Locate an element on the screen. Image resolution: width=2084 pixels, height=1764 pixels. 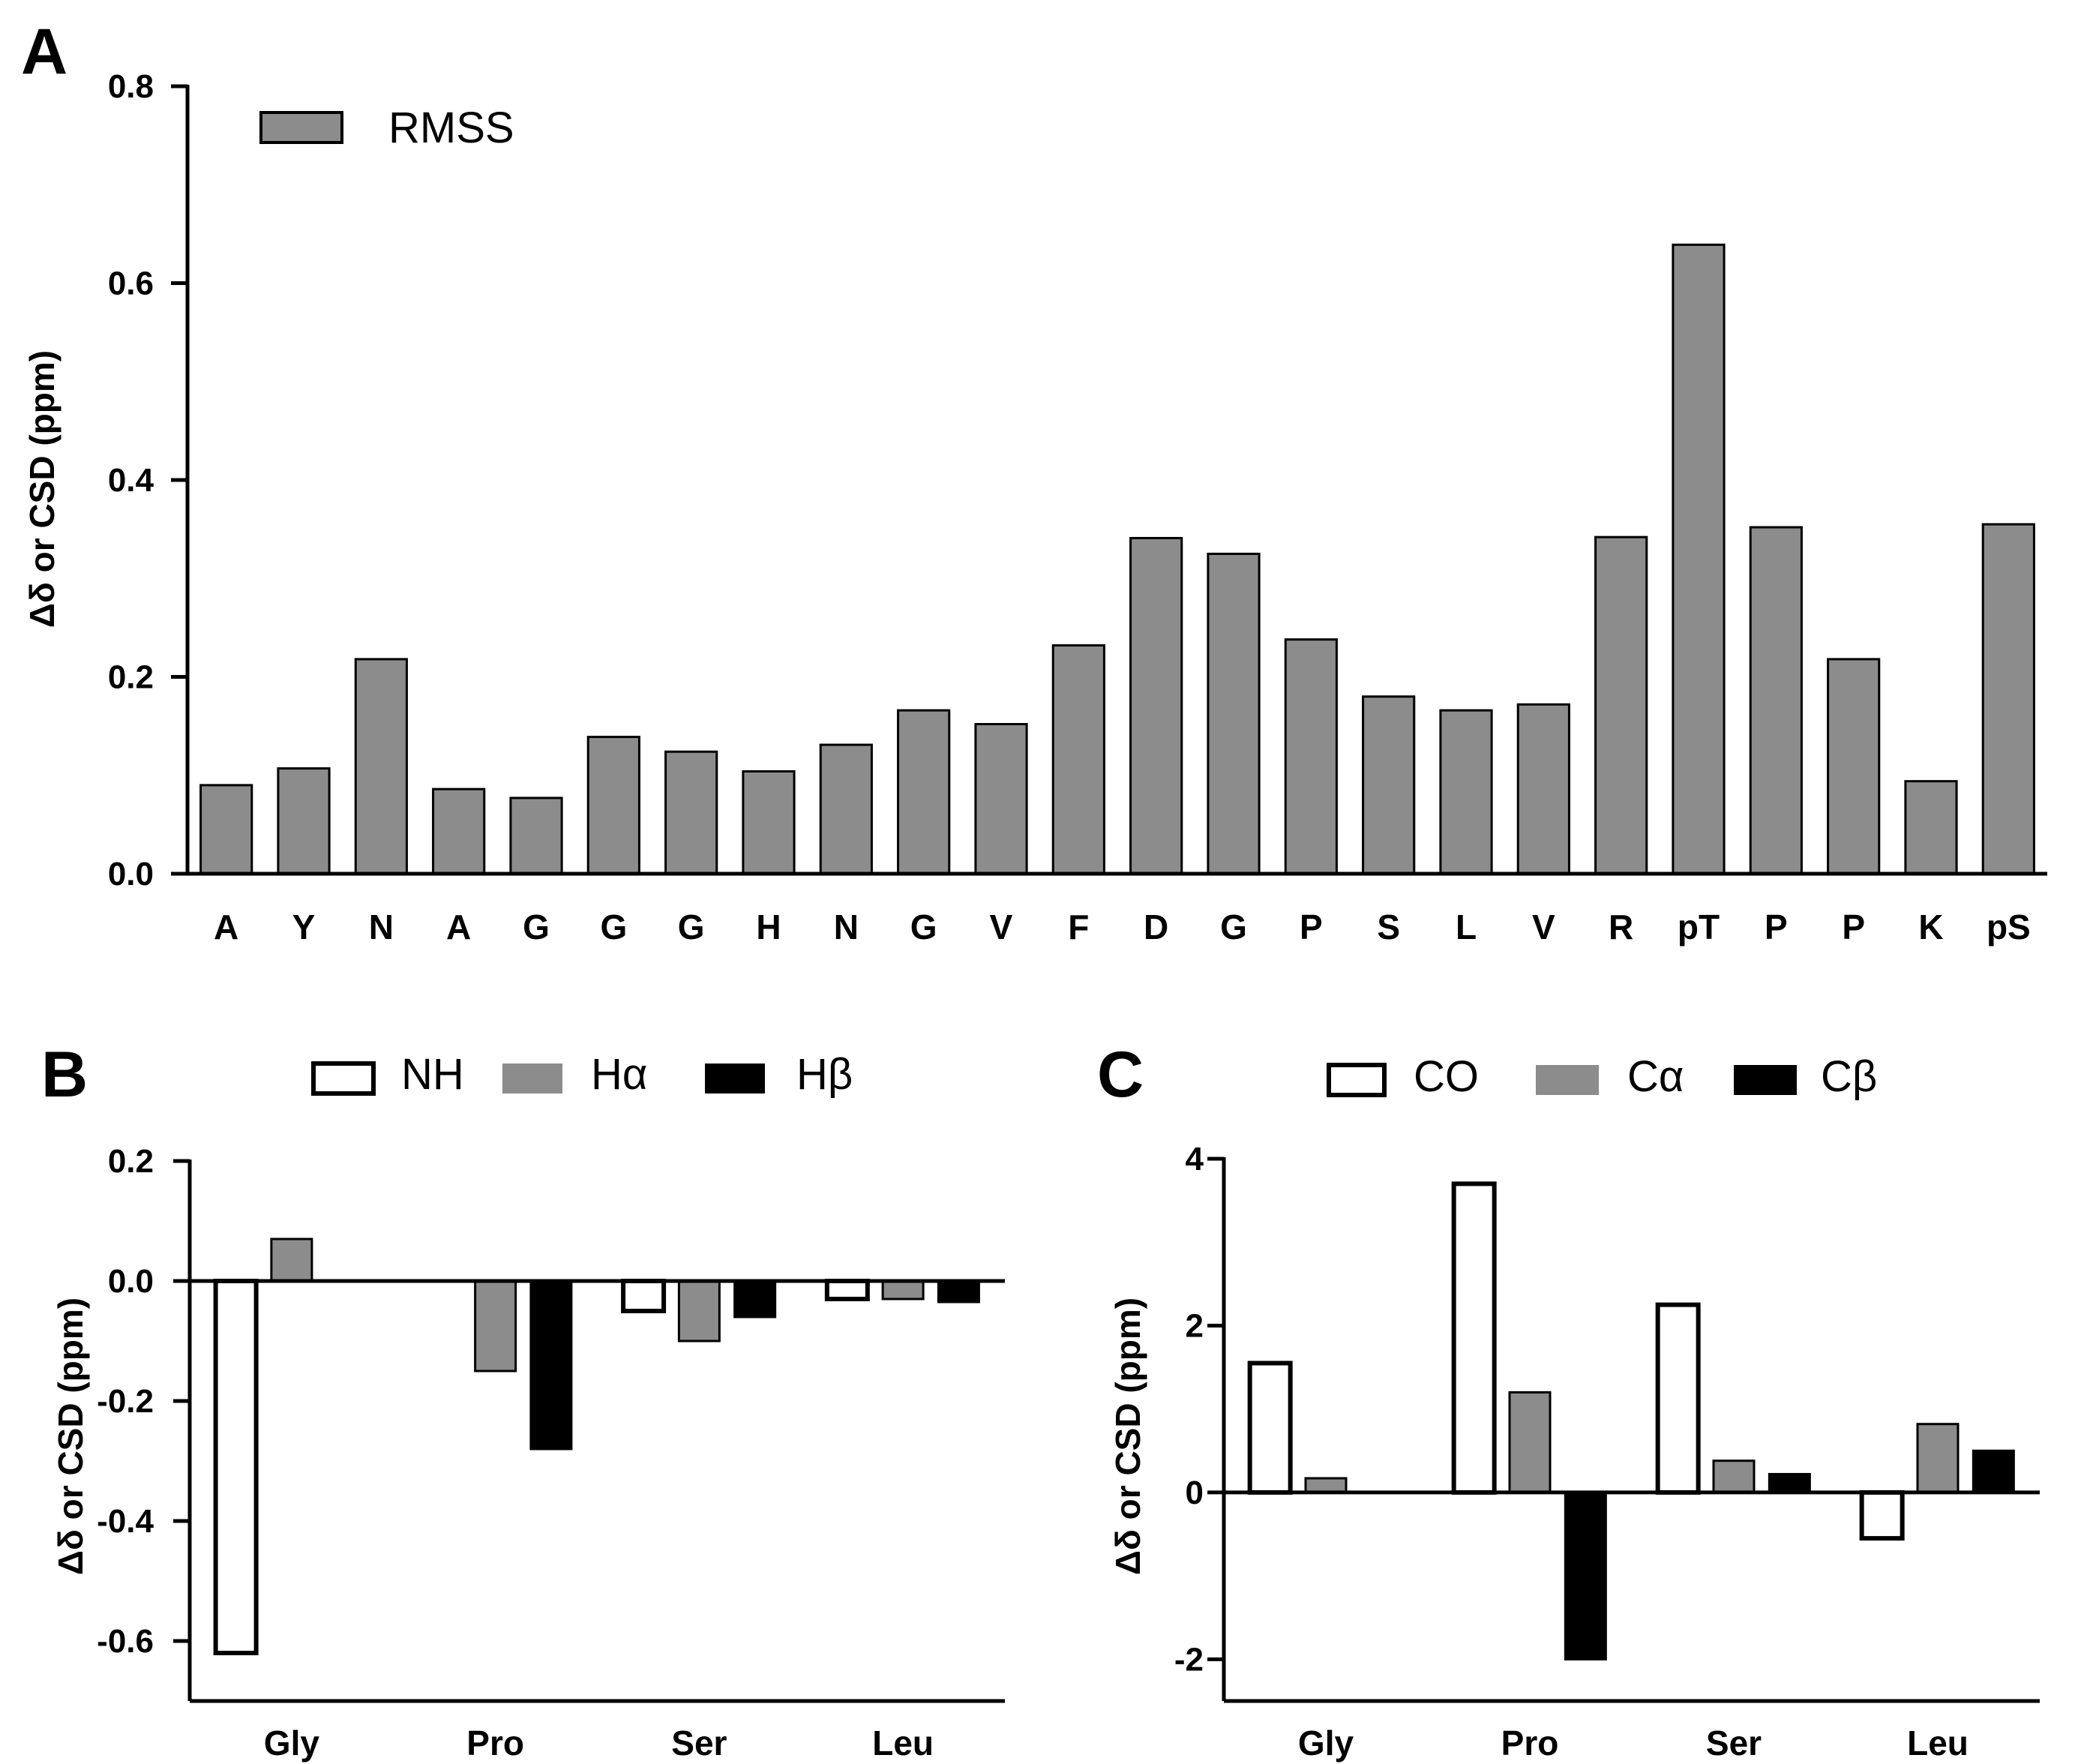
panel-a-y-ticks: 0.0 0.2 0.4 0.6 0.8 is located at coordinates (147, 480).